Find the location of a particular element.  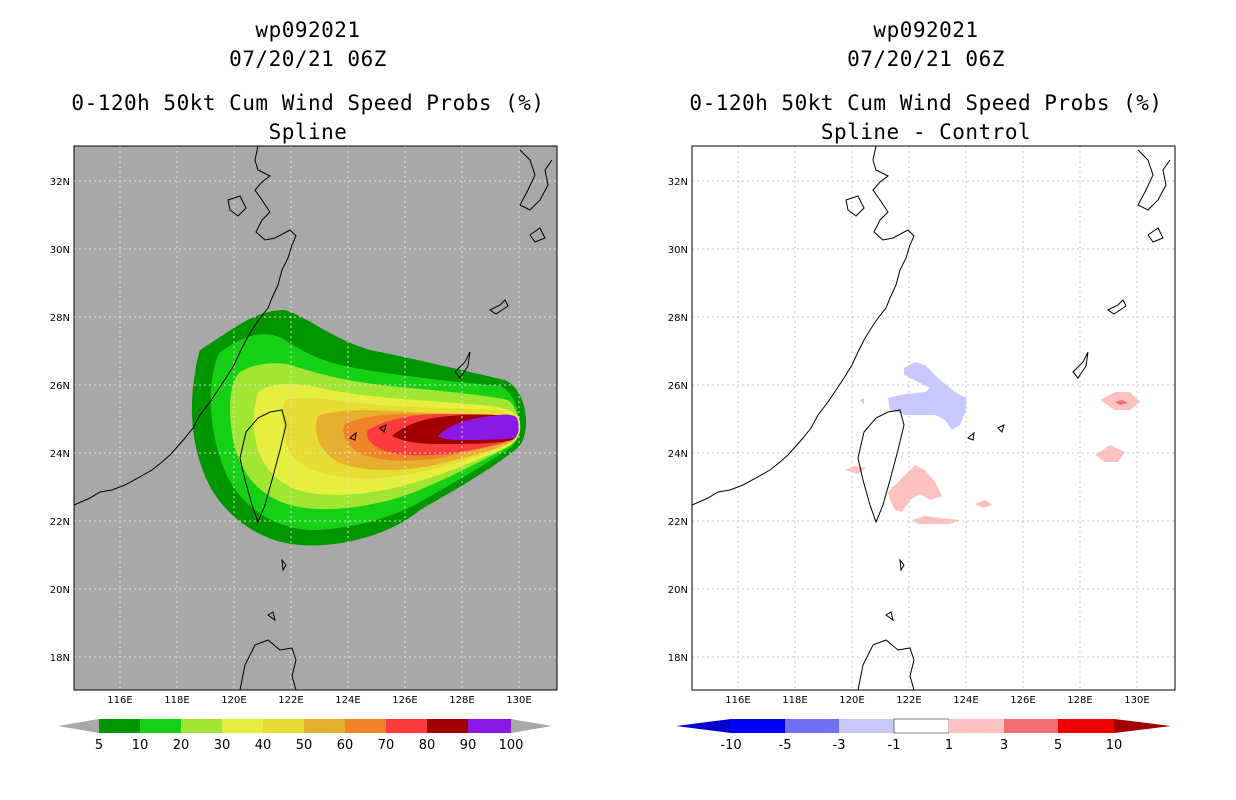

right-colorbar-label: 10 is located at coordinates (1114, 745).